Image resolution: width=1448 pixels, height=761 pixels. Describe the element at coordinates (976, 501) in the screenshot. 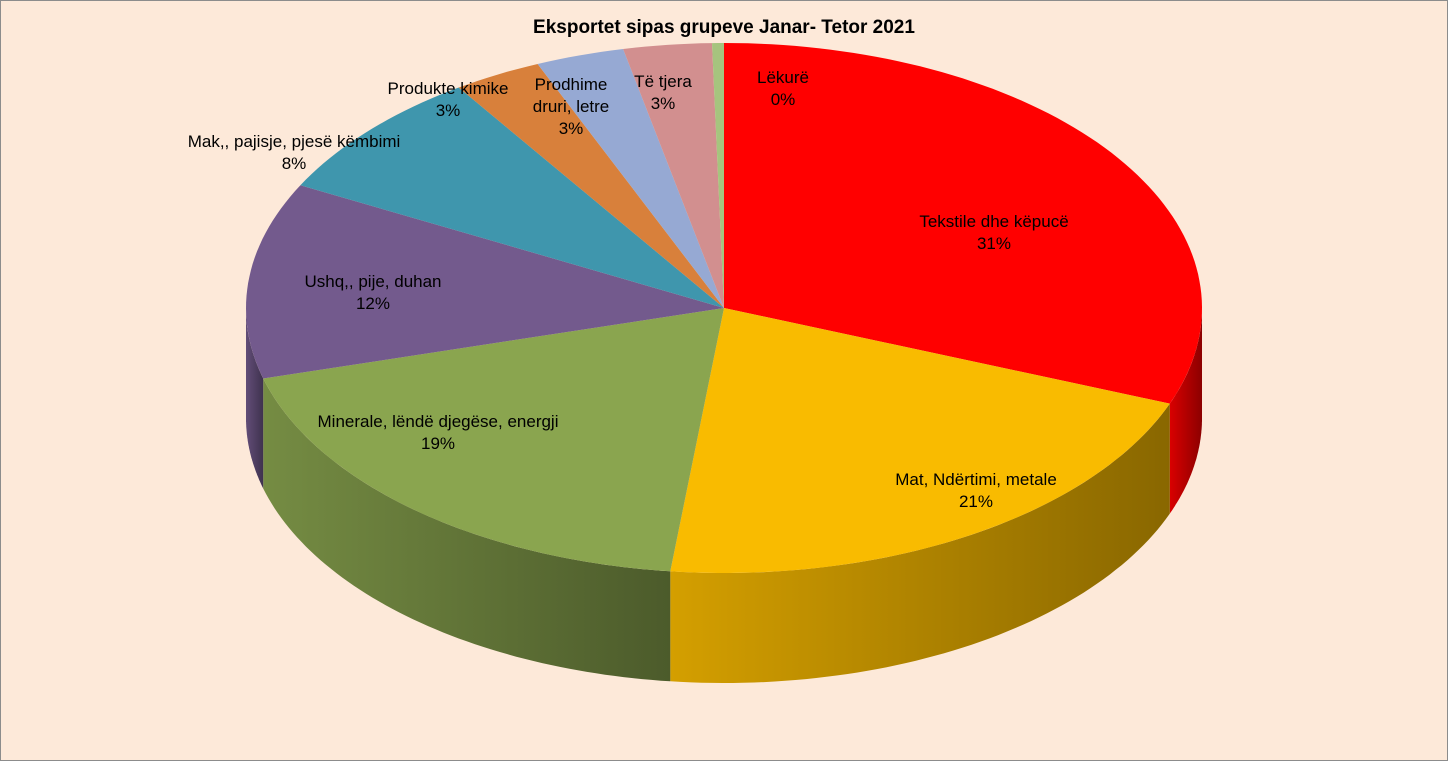

I see `value-label: 21%` at that location.